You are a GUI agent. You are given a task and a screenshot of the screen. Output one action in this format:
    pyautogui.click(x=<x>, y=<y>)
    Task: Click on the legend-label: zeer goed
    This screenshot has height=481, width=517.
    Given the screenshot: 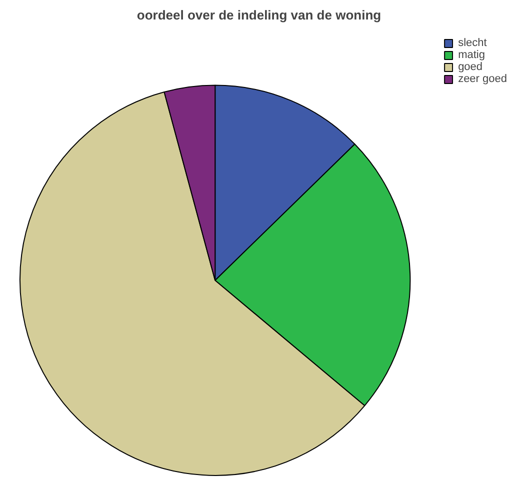 What is the action you would take?
    pyautogui.click(x=482, y=79)
    